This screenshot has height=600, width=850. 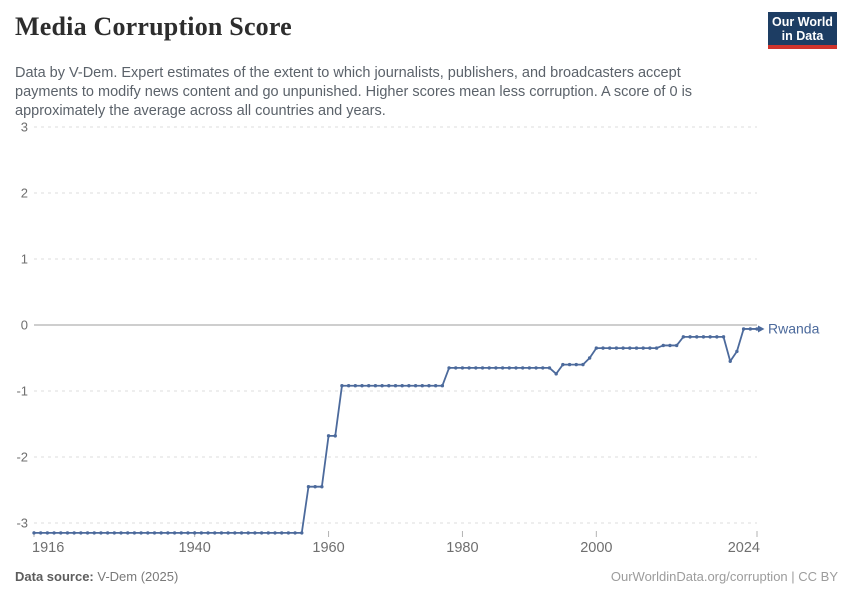 What do you see at coordinates (138, 576) in the screenshot?
I see `data-source-value: V-Dem (2025)` at bounding box center [138, 576].